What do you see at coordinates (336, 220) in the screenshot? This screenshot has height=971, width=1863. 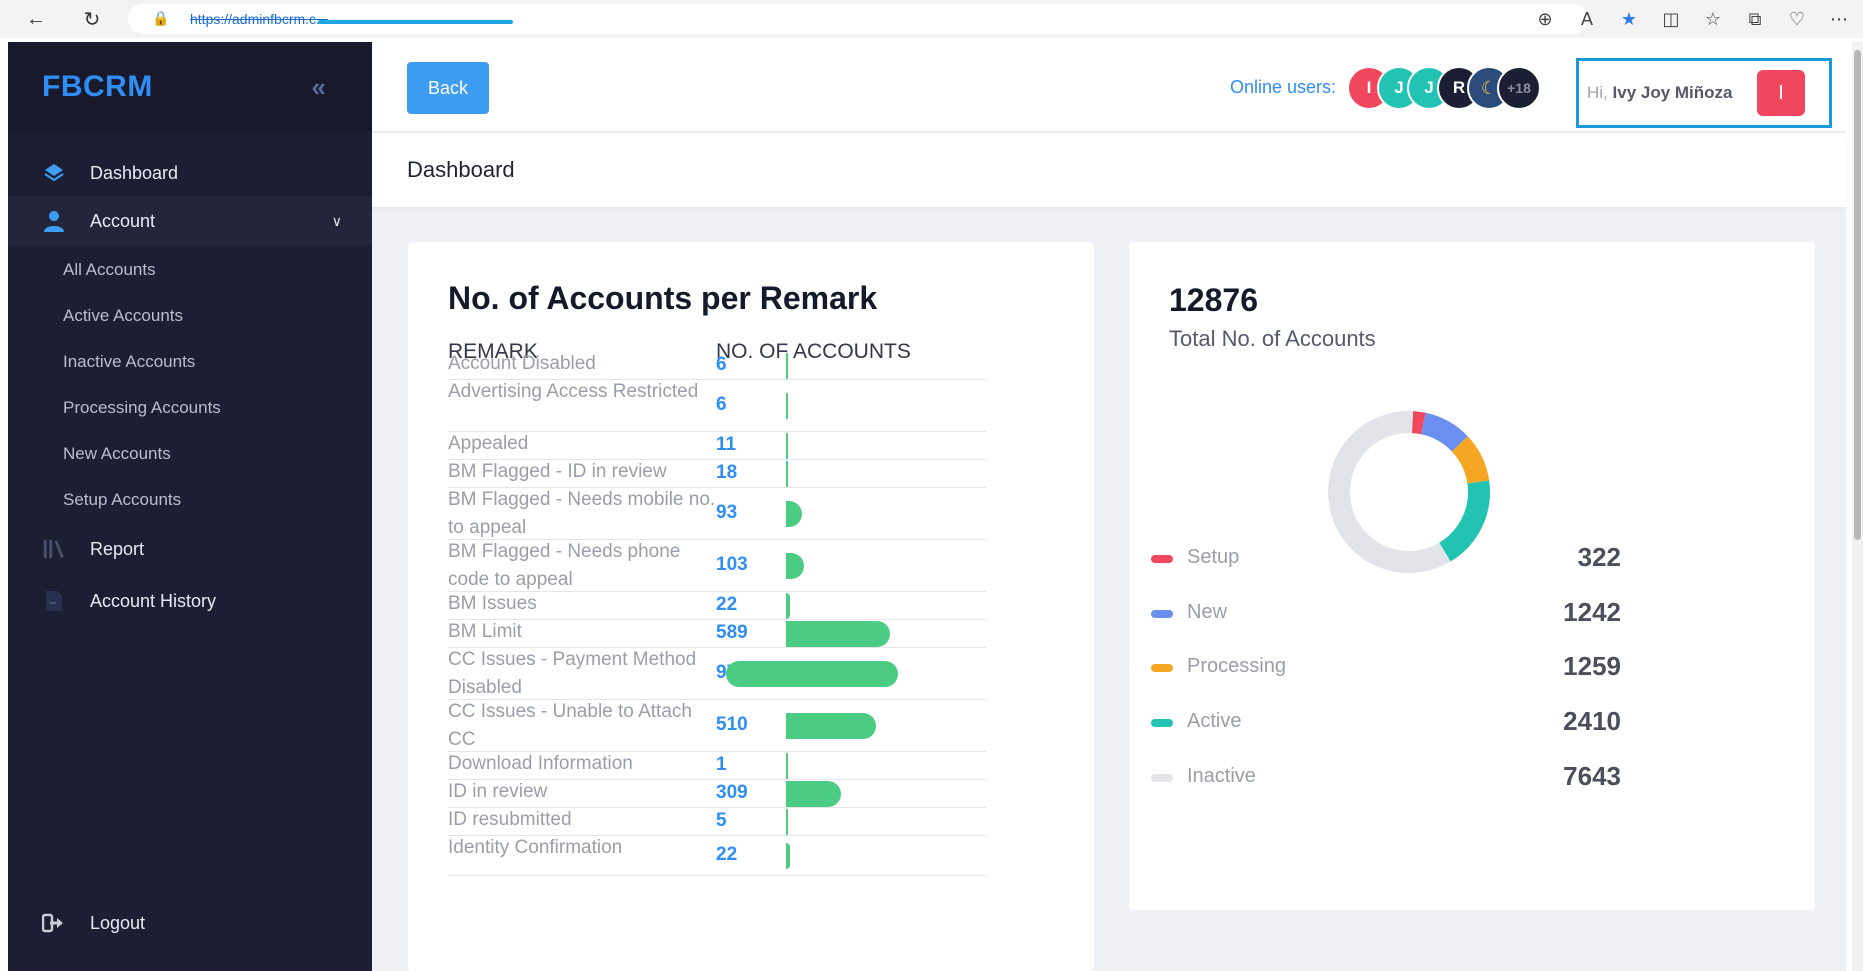 I see `chevron-down-icon: ∨` at bounding box center [336, 220].